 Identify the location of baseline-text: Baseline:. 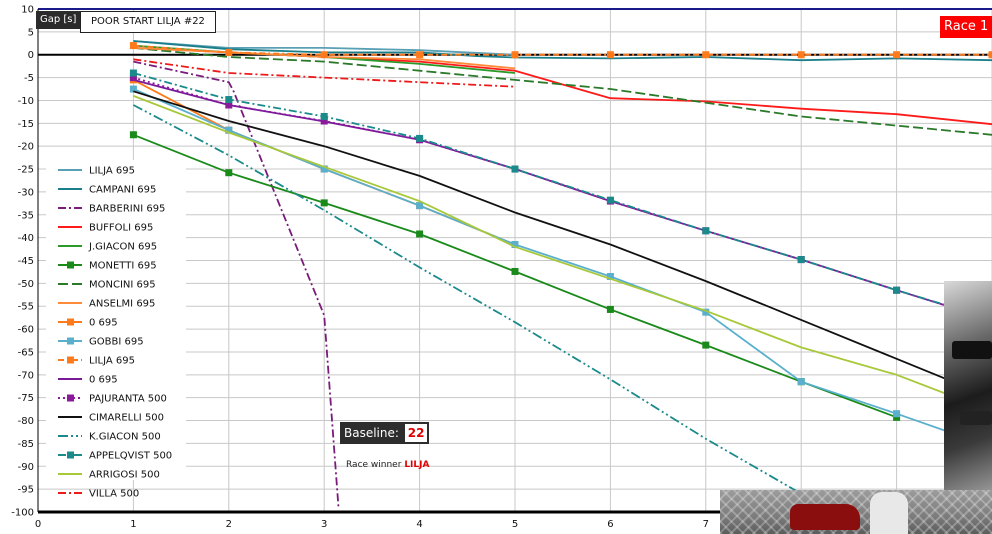
(371, 433).